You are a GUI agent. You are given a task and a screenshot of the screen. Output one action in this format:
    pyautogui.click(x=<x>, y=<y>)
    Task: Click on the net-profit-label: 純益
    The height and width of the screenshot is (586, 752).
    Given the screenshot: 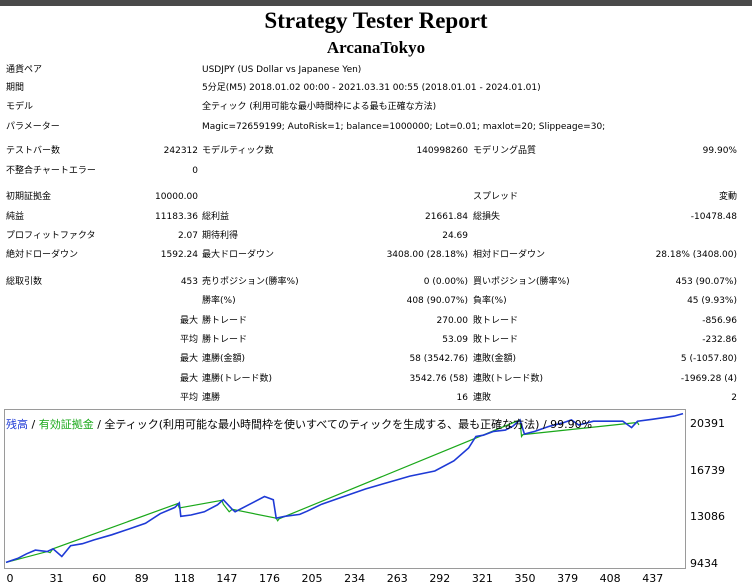 What is the action you would take?
    pyautogui.click(x=15, y=217)
    